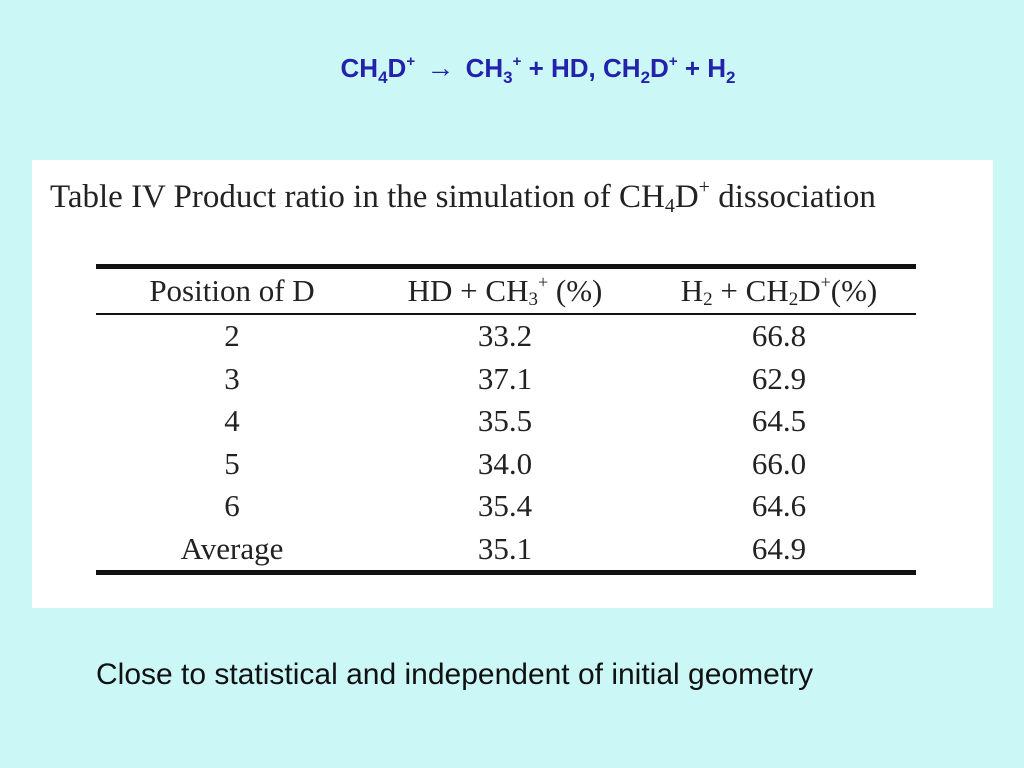 Image resolution: width=1024 pixels, height=768 pixels. Describe the element at coordinates (704, 187) in the screenshot. I see `caption-superscript: +` at that location.